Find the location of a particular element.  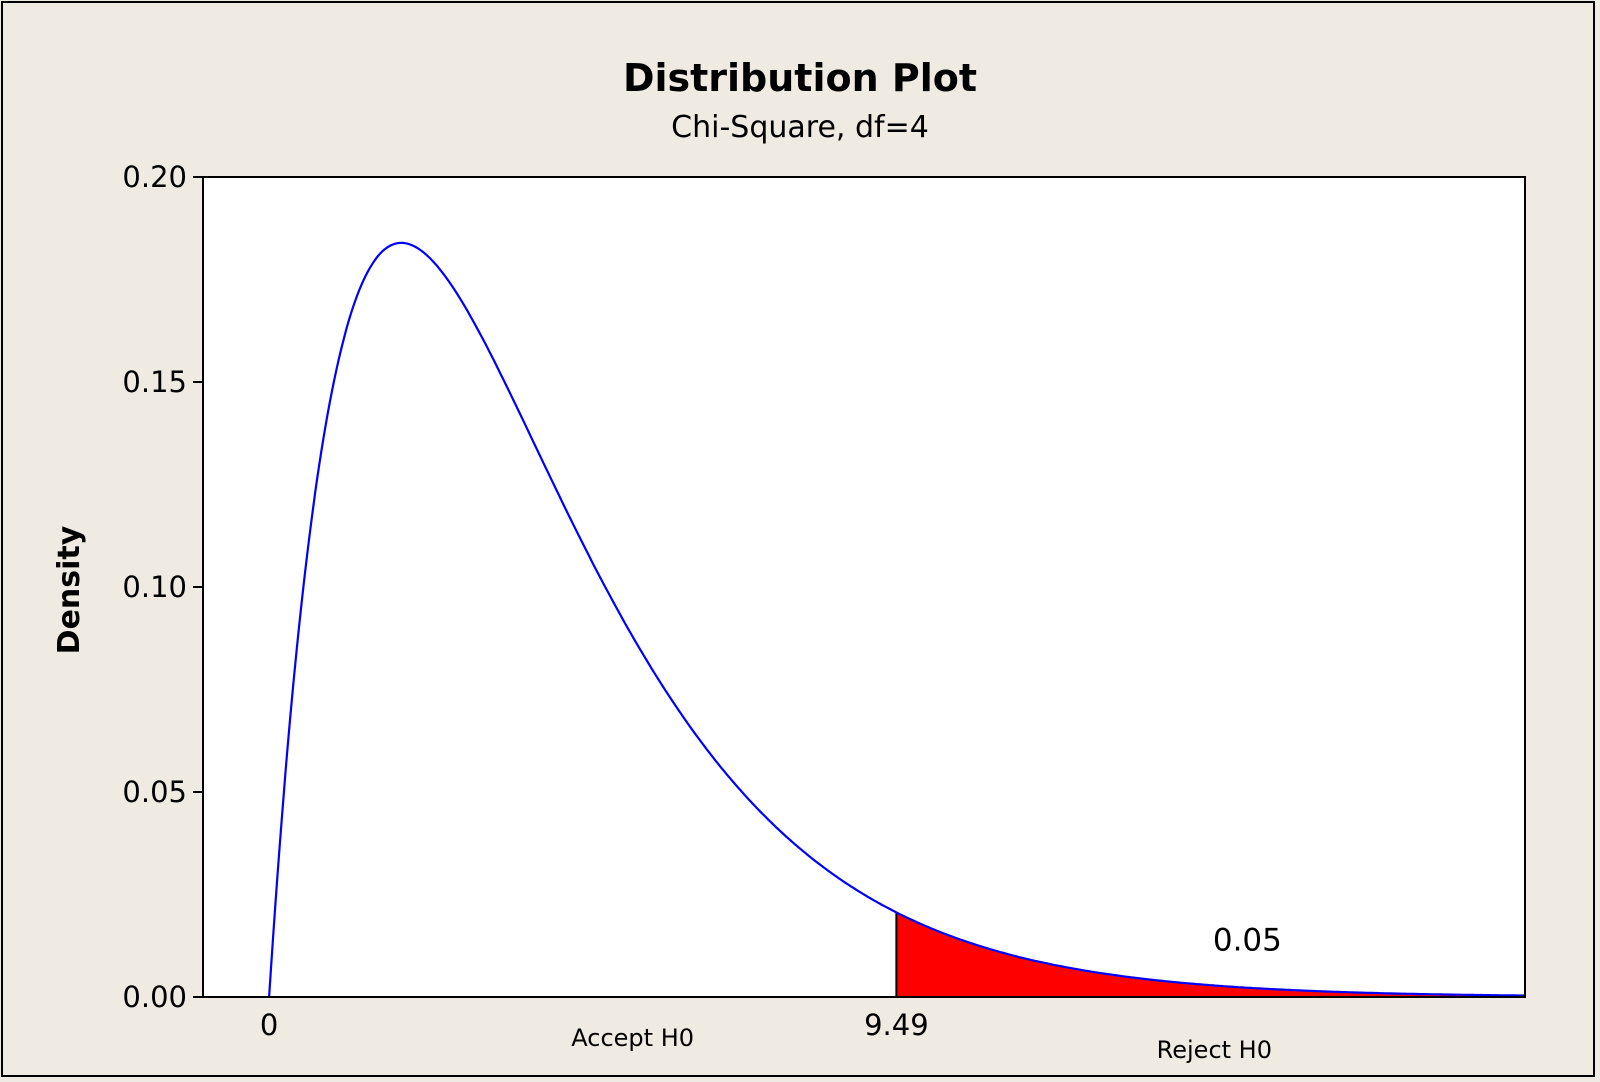

chart-title: Distribution Plot is located at coordinates (800, 78).